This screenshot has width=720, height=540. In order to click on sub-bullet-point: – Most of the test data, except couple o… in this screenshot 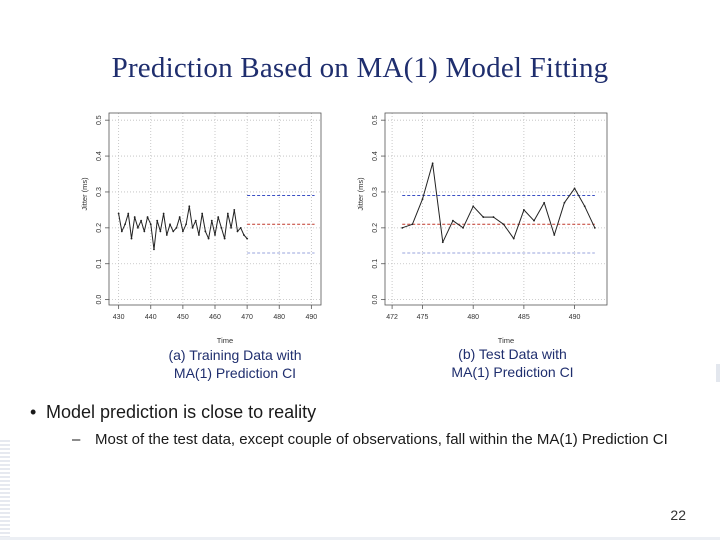, I will do `click(377, 439)`.